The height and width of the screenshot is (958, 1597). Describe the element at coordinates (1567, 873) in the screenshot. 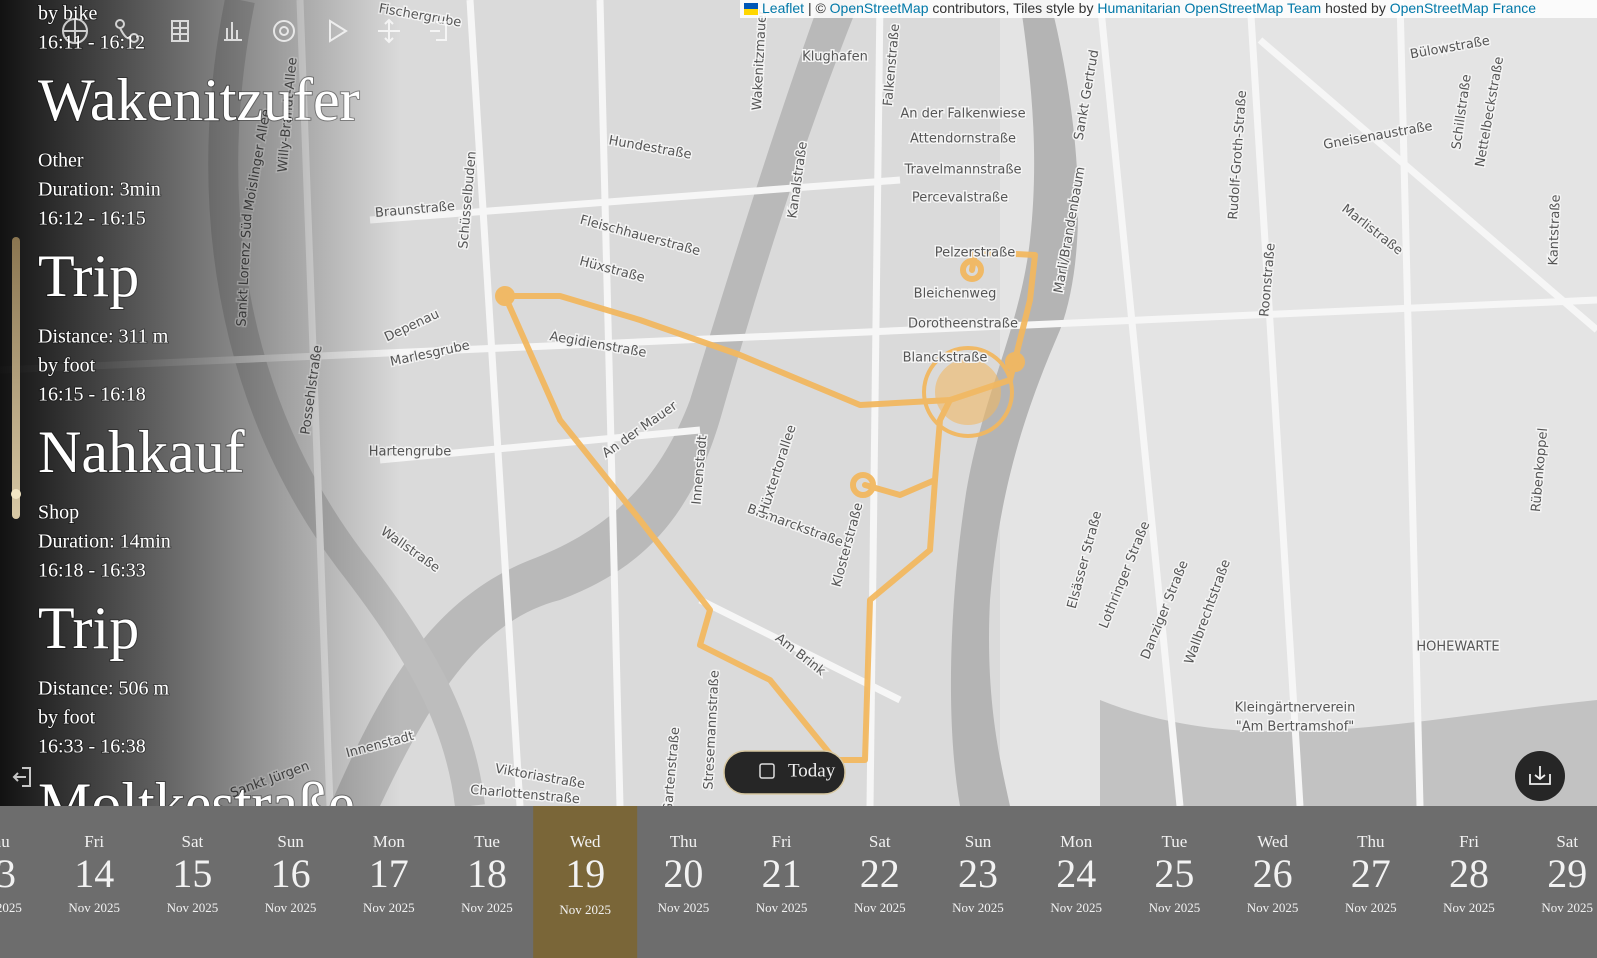

I see `date-day: 29` at that location.